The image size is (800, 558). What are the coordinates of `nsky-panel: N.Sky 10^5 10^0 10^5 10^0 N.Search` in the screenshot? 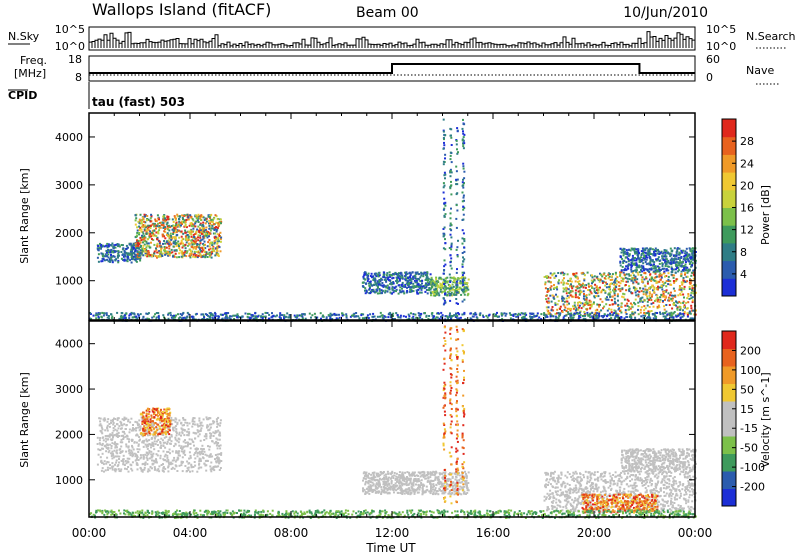 It's located at (402, 38).